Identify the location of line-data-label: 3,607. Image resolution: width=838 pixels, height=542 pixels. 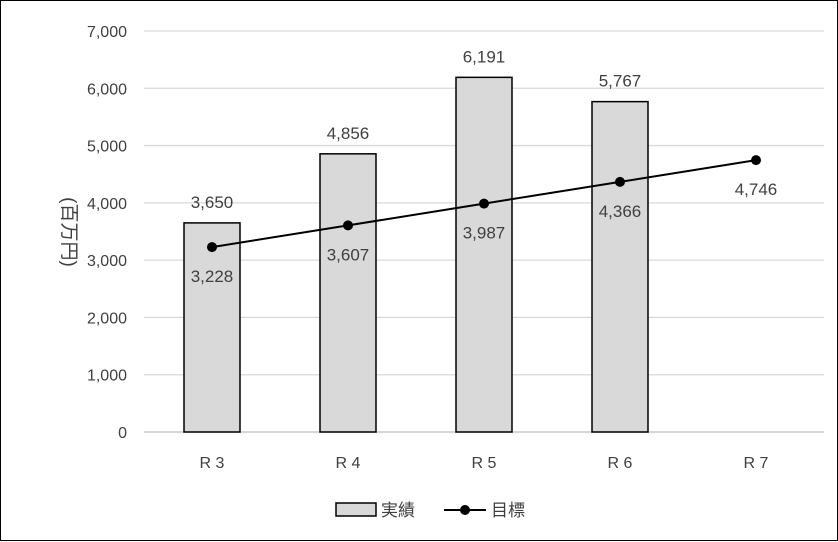
(348, 254).